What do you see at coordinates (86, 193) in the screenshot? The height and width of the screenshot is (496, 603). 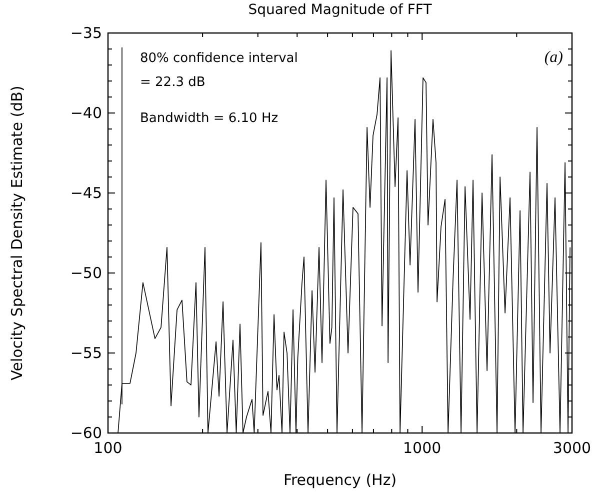 I see `y-tick-label: −45` at bounding box center [86, 193].